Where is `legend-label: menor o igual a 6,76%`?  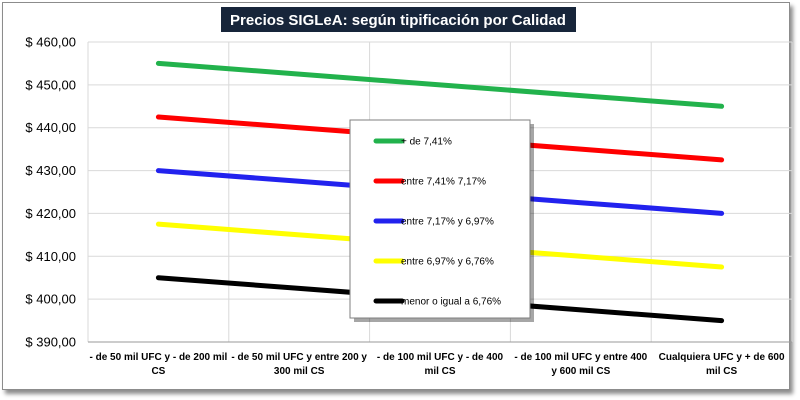
legend-label: menor o igual a 6,76% is located at coordinates (451, 302).